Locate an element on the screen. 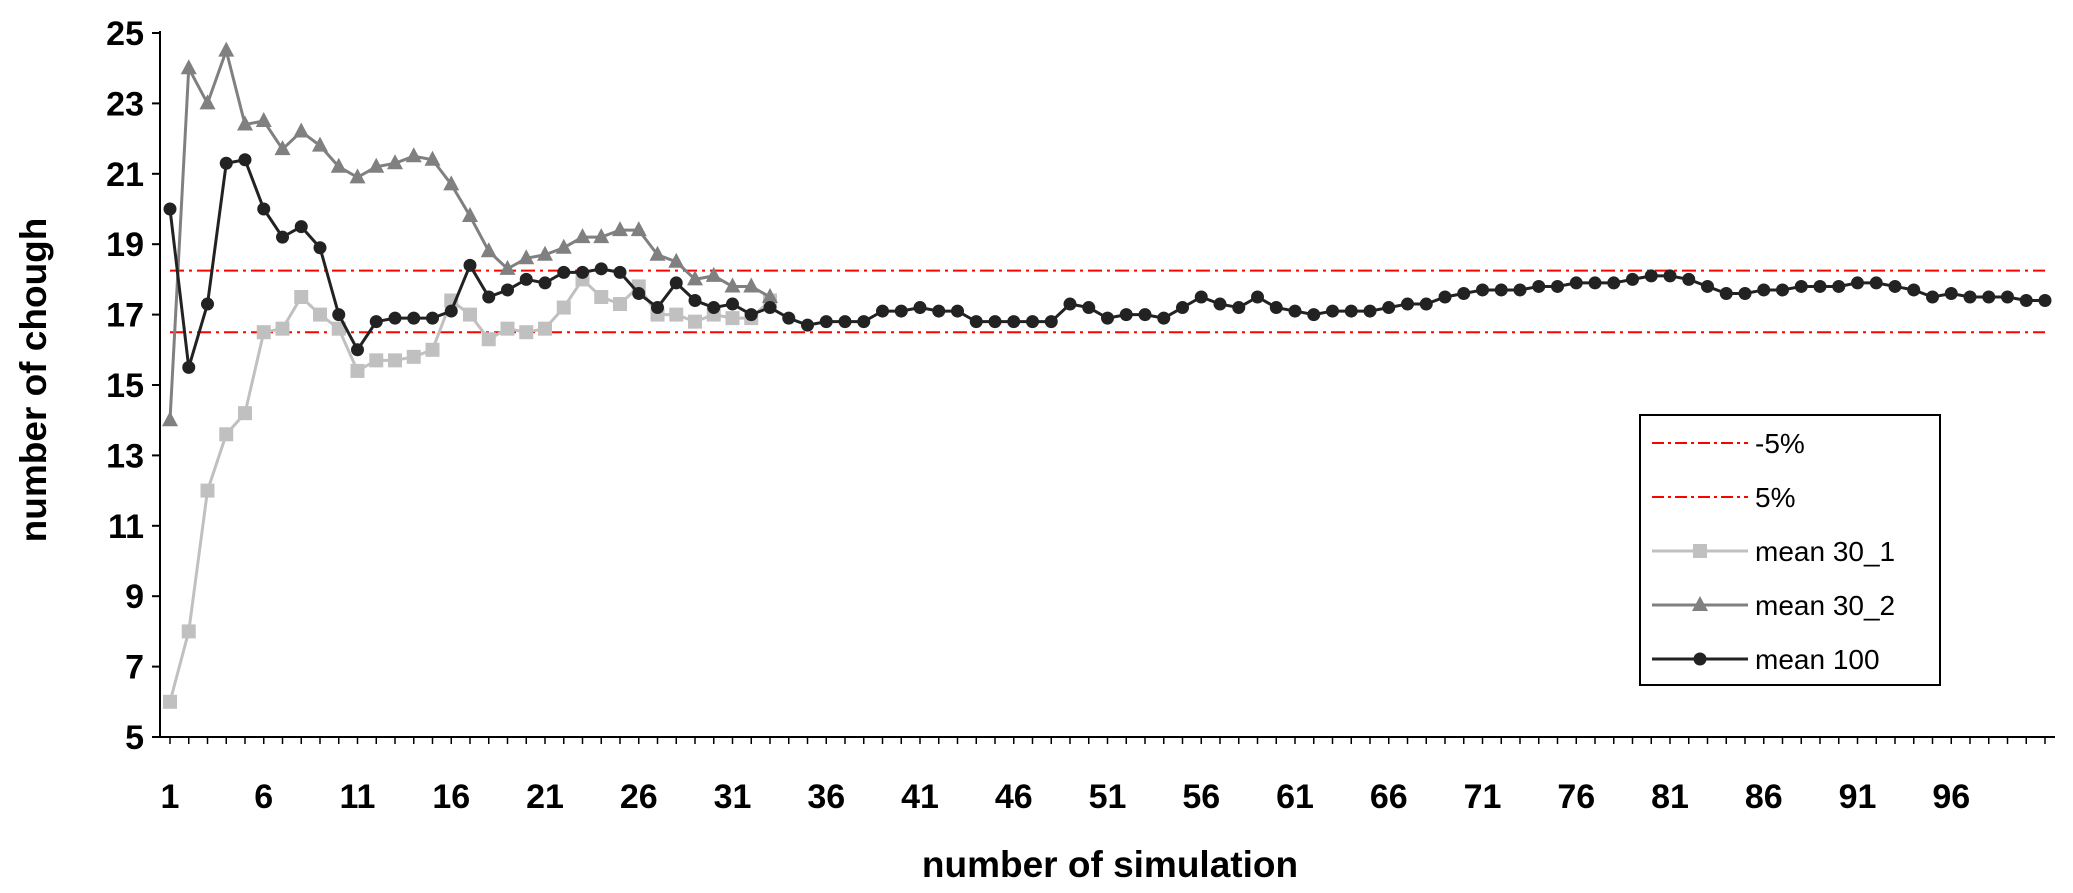  x-tick-label: 21 is located at coordinates (545, 797).